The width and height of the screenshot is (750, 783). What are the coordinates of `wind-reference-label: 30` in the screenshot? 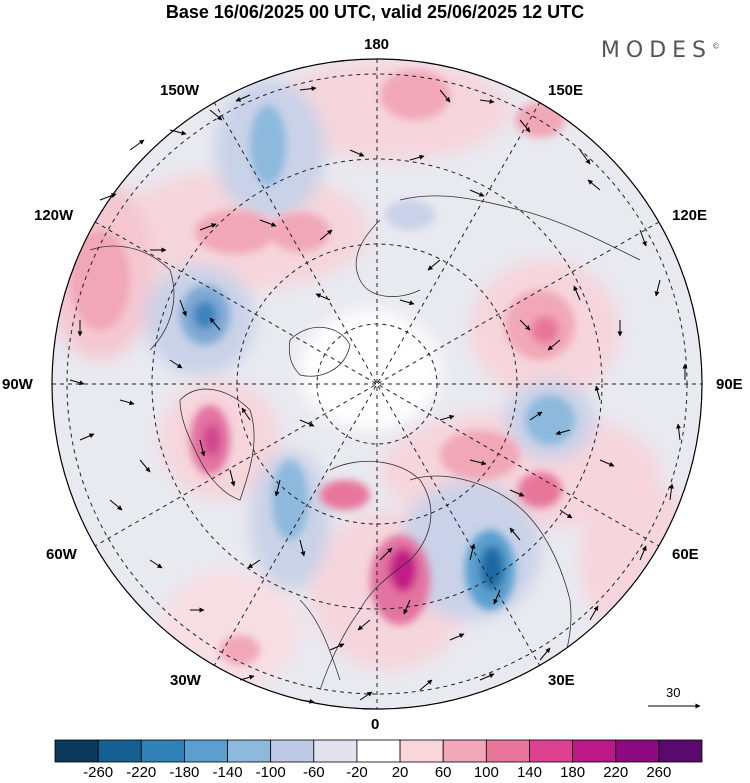 It's located at (673, 692).